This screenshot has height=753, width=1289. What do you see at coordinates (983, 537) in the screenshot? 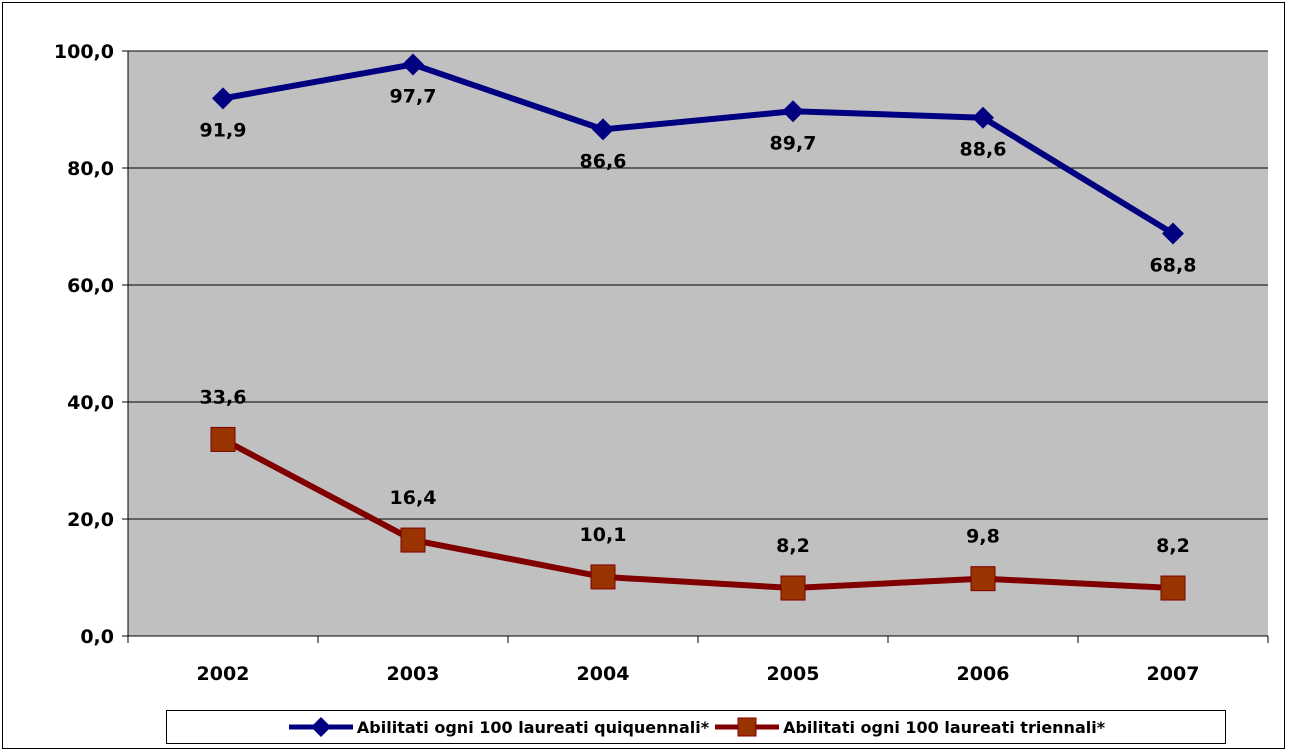
I see `data-label-2: 9,8` at bounding box center [983, 537].